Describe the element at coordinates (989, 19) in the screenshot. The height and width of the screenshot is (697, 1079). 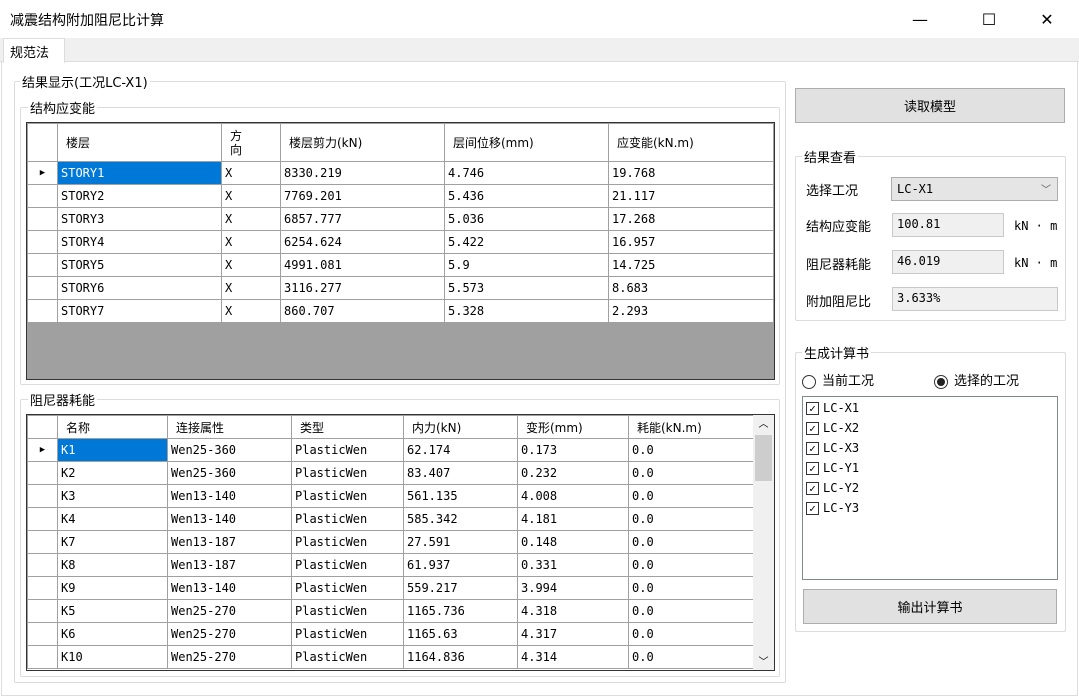
I see `maximize-button: ☐` at that location.